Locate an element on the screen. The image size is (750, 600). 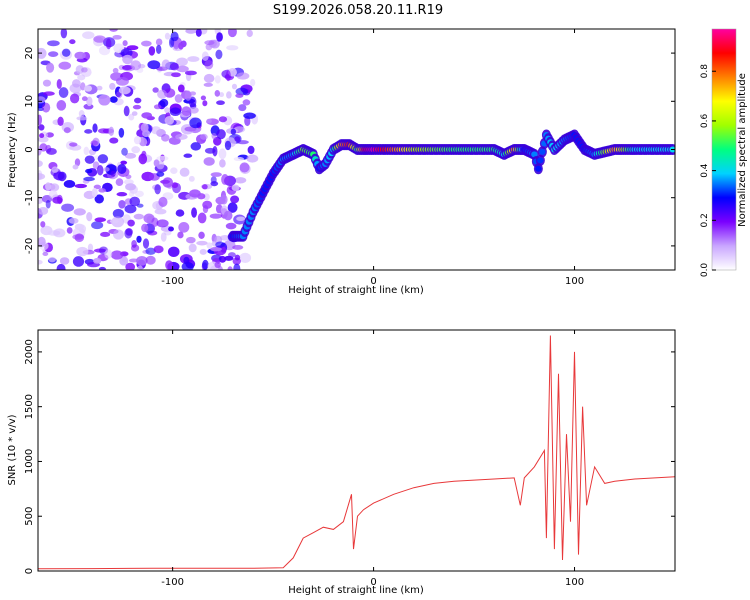
spectrogram-x-label: Height of straight line (km) is located at coordinates (356, 290).